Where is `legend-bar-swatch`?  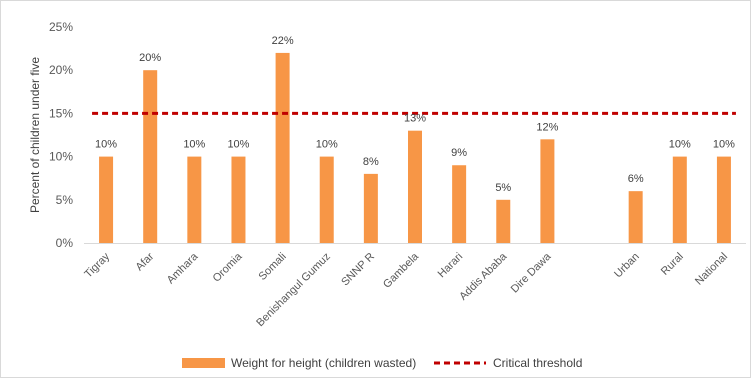 legend-bar-swatch is located at coordinates (203, 363).